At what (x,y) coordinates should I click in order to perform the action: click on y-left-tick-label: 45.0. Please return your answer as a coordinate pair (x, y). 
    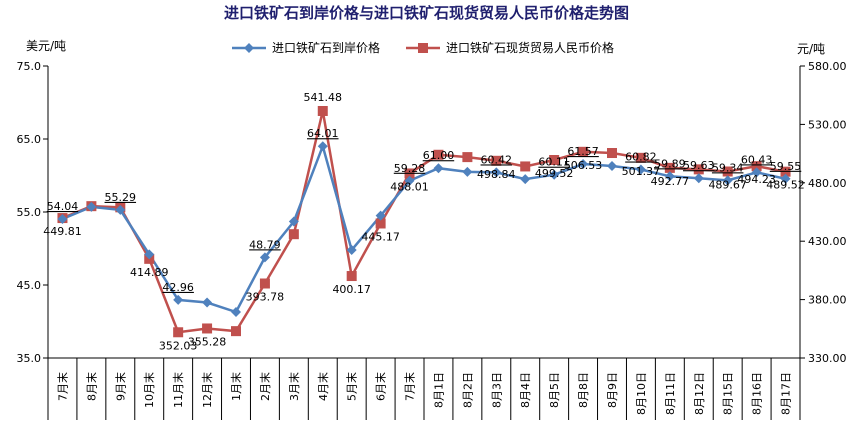
    Looking at the image, I should click on (29, 285).